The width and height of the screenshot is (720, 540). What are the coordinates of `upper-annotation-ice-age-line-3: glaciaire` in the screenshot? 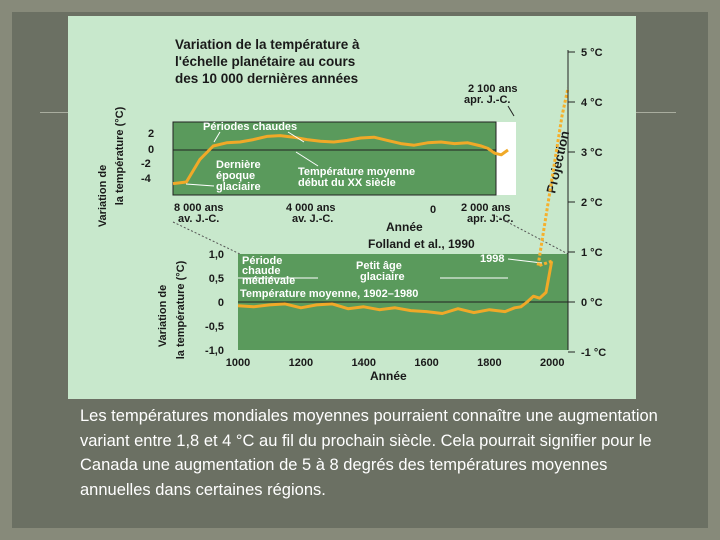 It's located at (238, 187).